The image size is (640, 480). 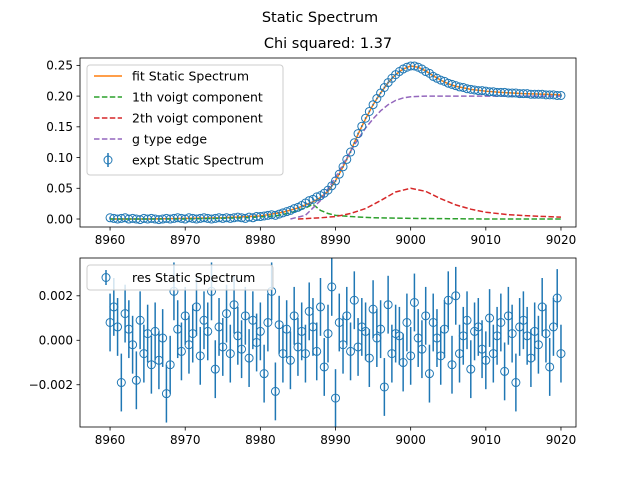 I want to click on top-ytick-label: 0.00, so click(x=59, y=219).